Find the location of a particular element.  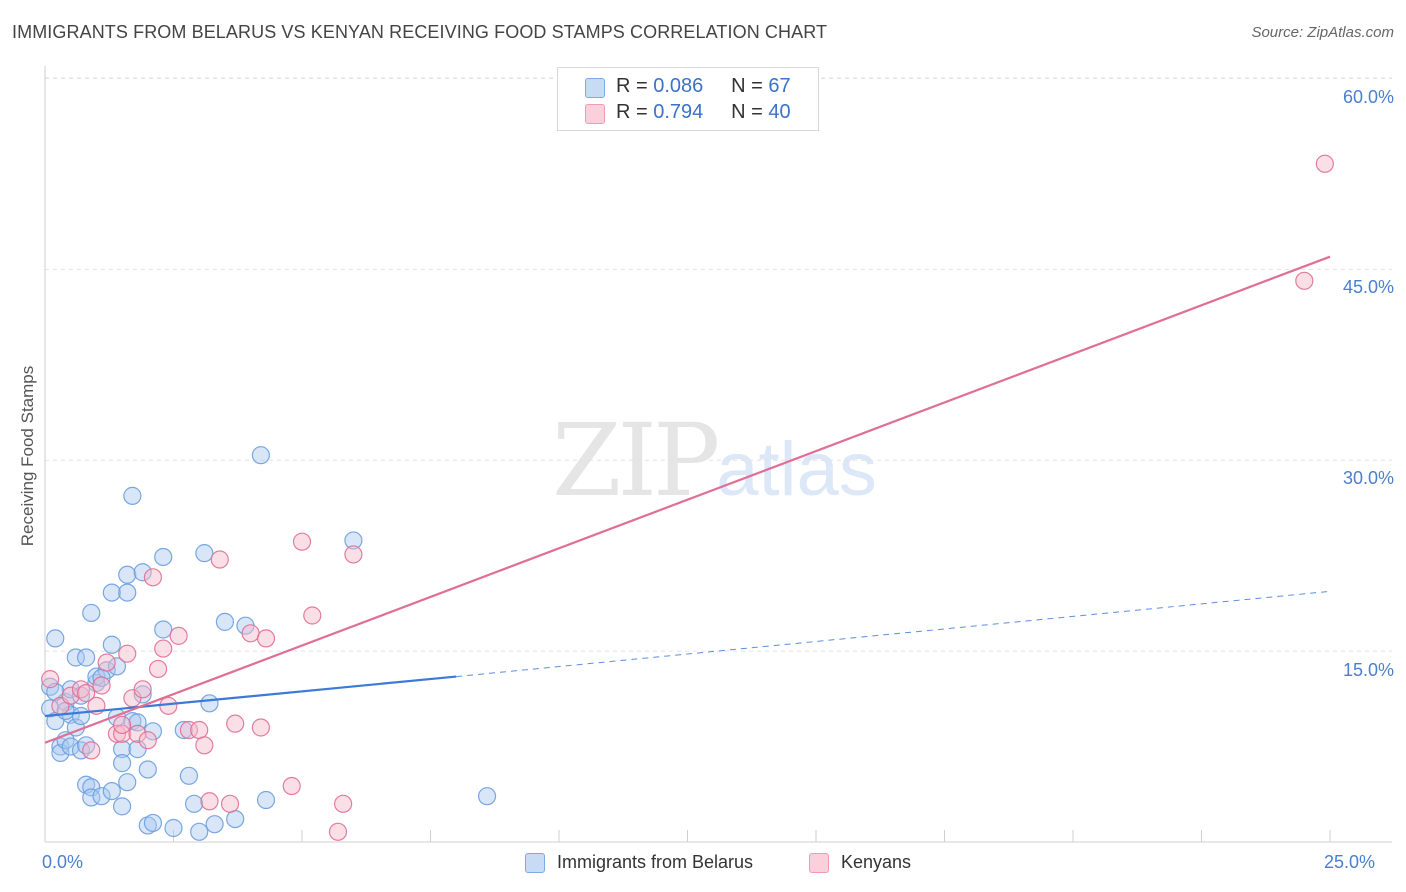

watermark-zip: ZIP is located at coordinates (636, 460).